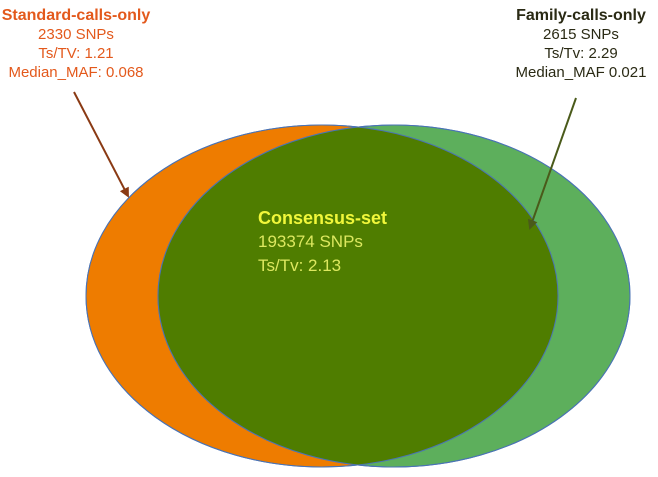 This screenshot has width=658, height=477. Describe the element at coordinates (581, 53) in the screenshot. I see `family-calls-tstv: Ts/Tv: 2.29` at that location.